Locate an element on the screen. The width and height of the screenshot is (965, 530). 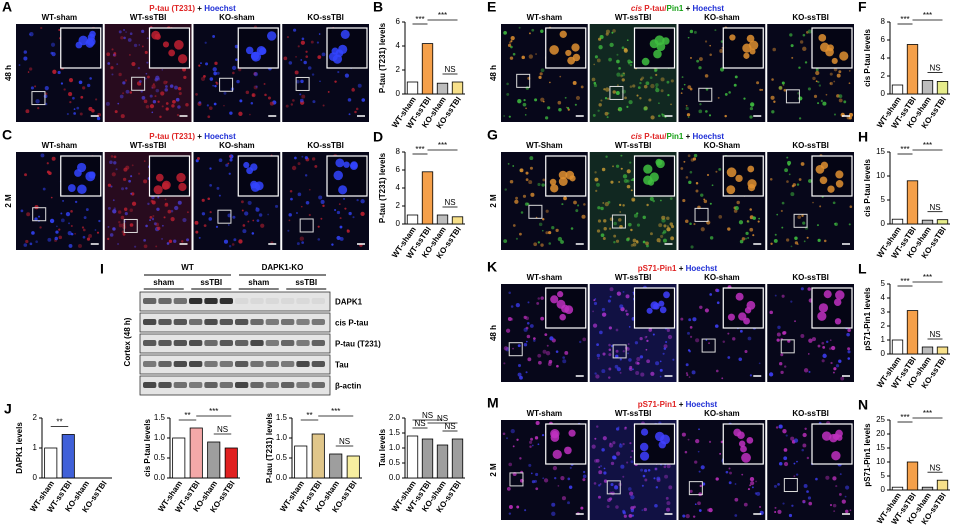
panel-title: pS71-Pin1 + Hoechst is located at coordinates (678, 268).